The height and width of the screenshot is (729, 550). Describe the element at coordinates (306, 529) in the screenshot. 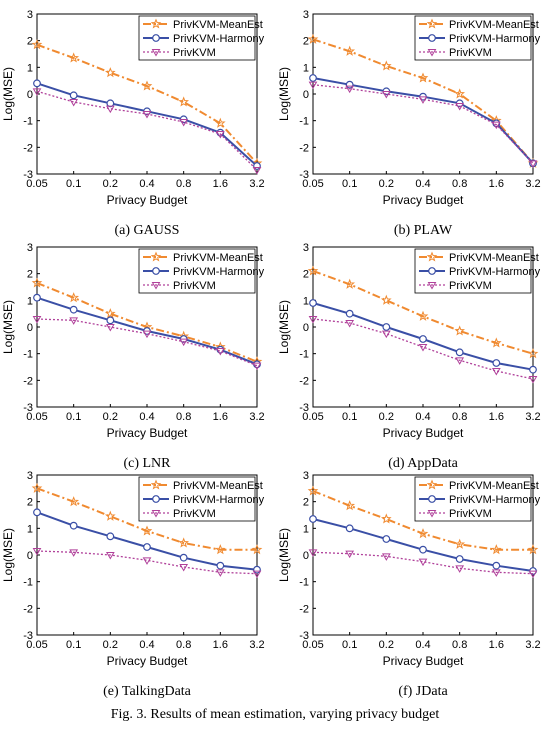

I see `y-tick-label: 1` at that location.